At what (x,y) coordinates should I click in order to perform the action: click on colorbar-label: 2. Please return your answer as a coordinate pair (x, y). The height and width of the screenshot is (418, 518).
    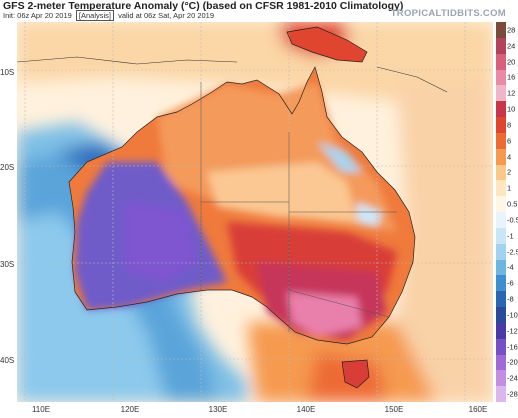
    Looking at the image, I should click on (509, 172).